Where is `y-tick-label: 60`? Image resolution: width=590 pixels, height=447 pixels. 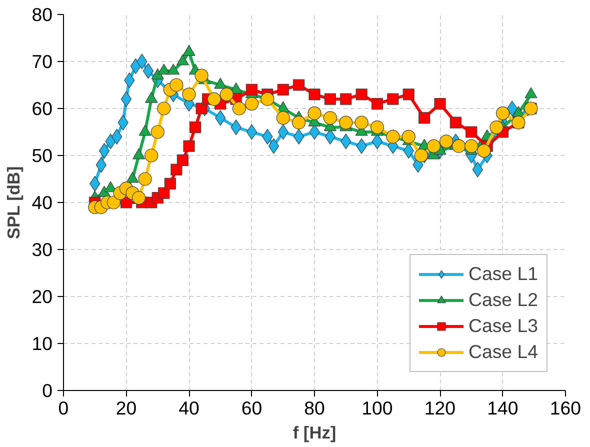
y-tick-label: 60 is located at coordinates (42, 108).